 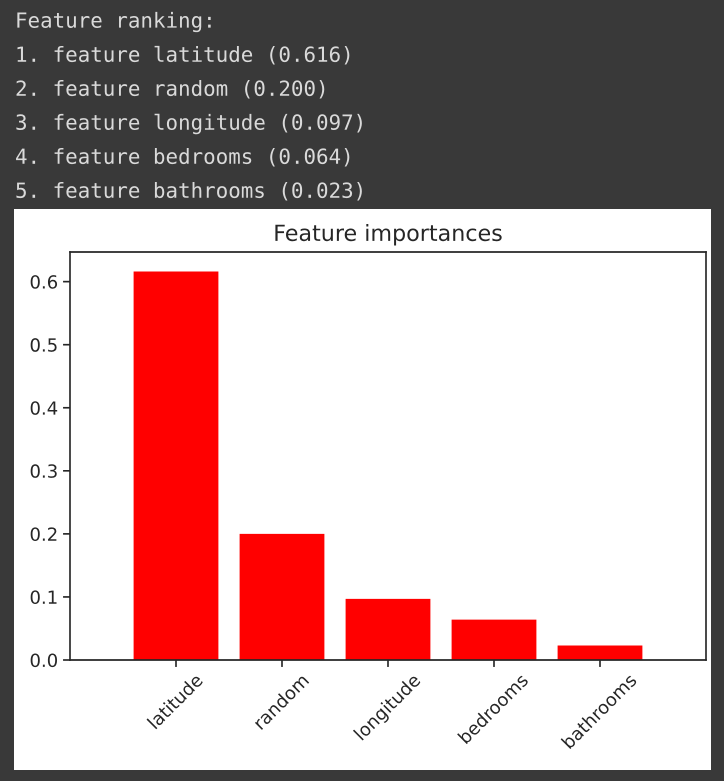 I want to click on text: 1. feature latitude (0.616), so click(x=184, y=55).